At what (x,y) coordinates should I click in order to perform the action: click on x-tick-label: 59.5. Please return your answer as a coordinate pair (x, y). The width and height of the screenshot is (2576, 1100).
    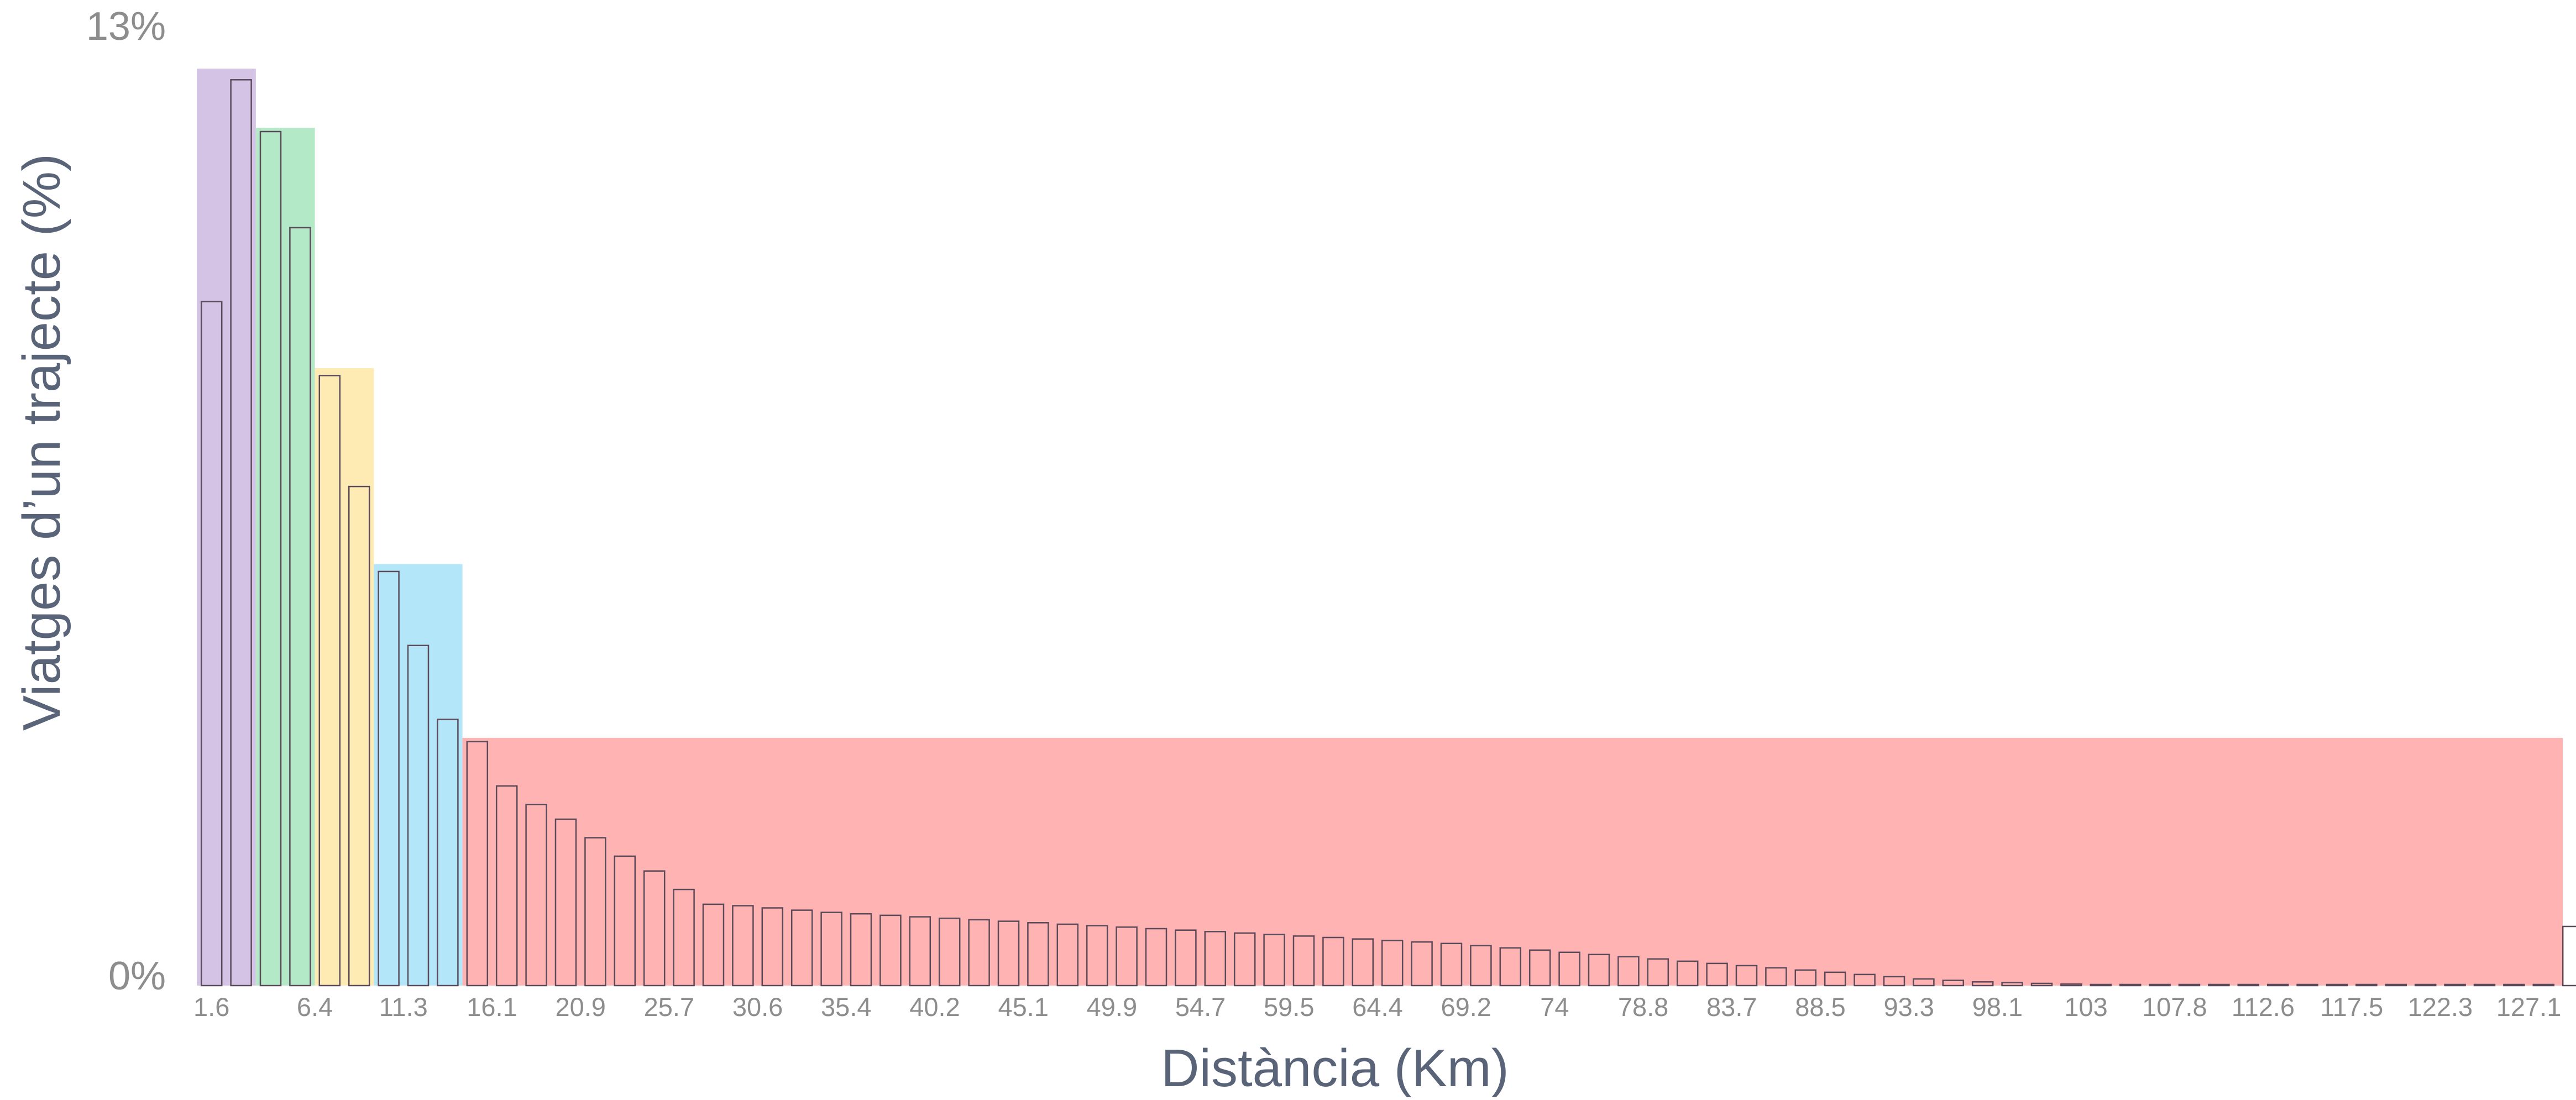
    Looking at the image, I should click on (1289, 1007).